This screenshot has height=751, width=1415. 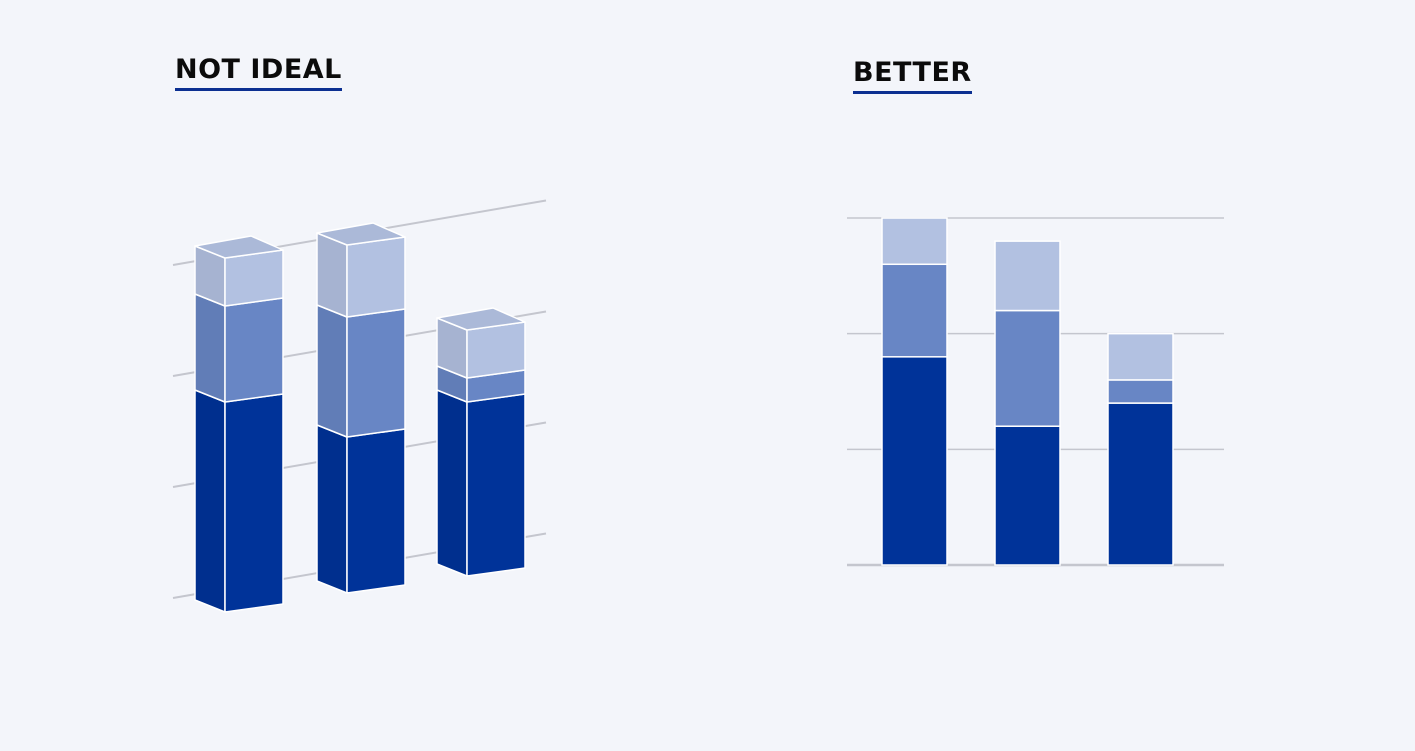 I want to click on bars-2d, so click(x=1027, y=391).